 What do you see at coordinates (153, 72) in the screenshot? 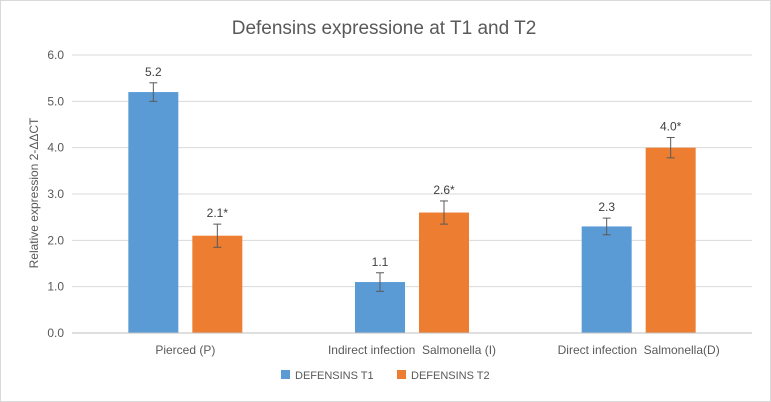
I see `data-label: 5.2` at bounding box center [153, 72].